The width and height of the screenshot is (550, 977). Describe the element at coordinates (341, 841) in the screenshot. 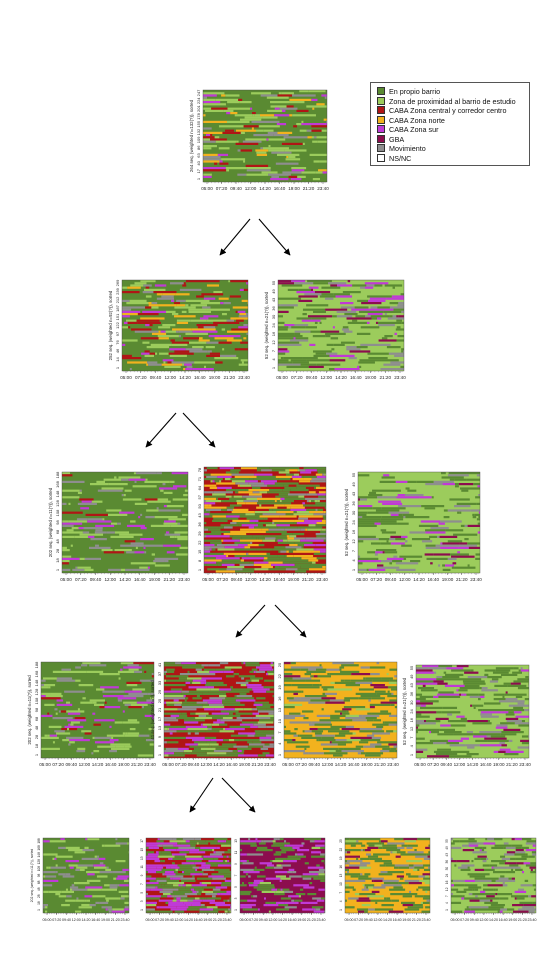

I see `y-tick-label: 25` at that location.